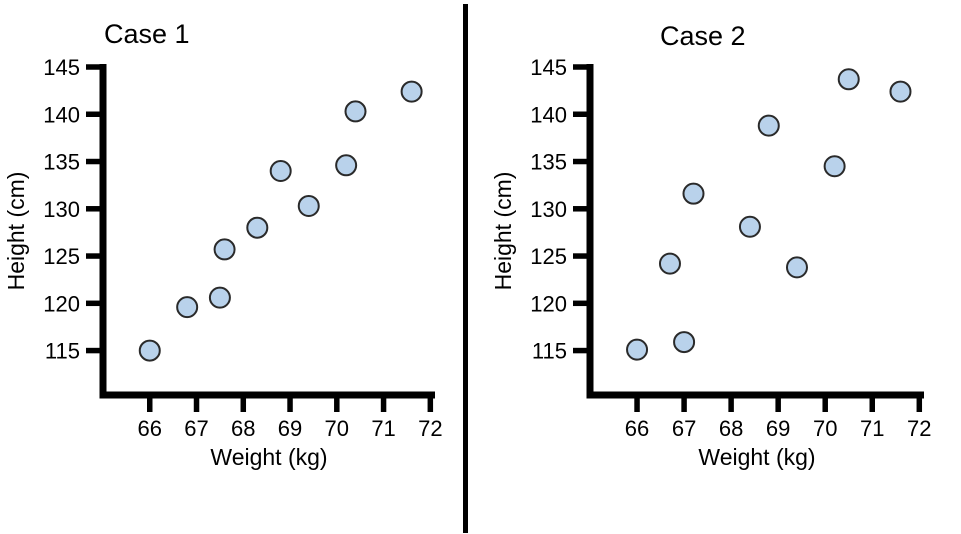 This screenshot has height=534, width=961. What do you see at coordinates (465, 268) in the screenshot?
I see `panel-divider` at bounding box center [465, 268].